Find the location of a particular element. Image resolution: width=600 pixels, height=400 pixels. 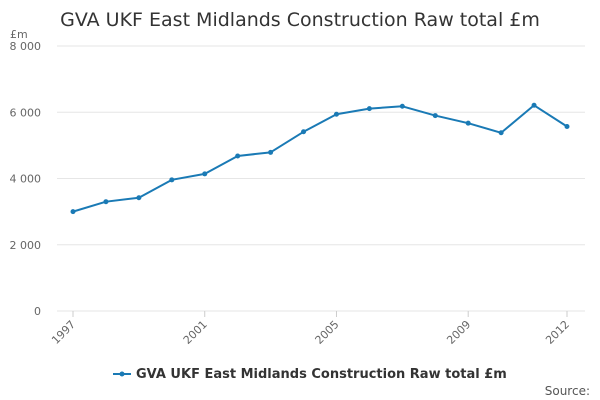

source-label: Source: is located at coordinates (567, 391).